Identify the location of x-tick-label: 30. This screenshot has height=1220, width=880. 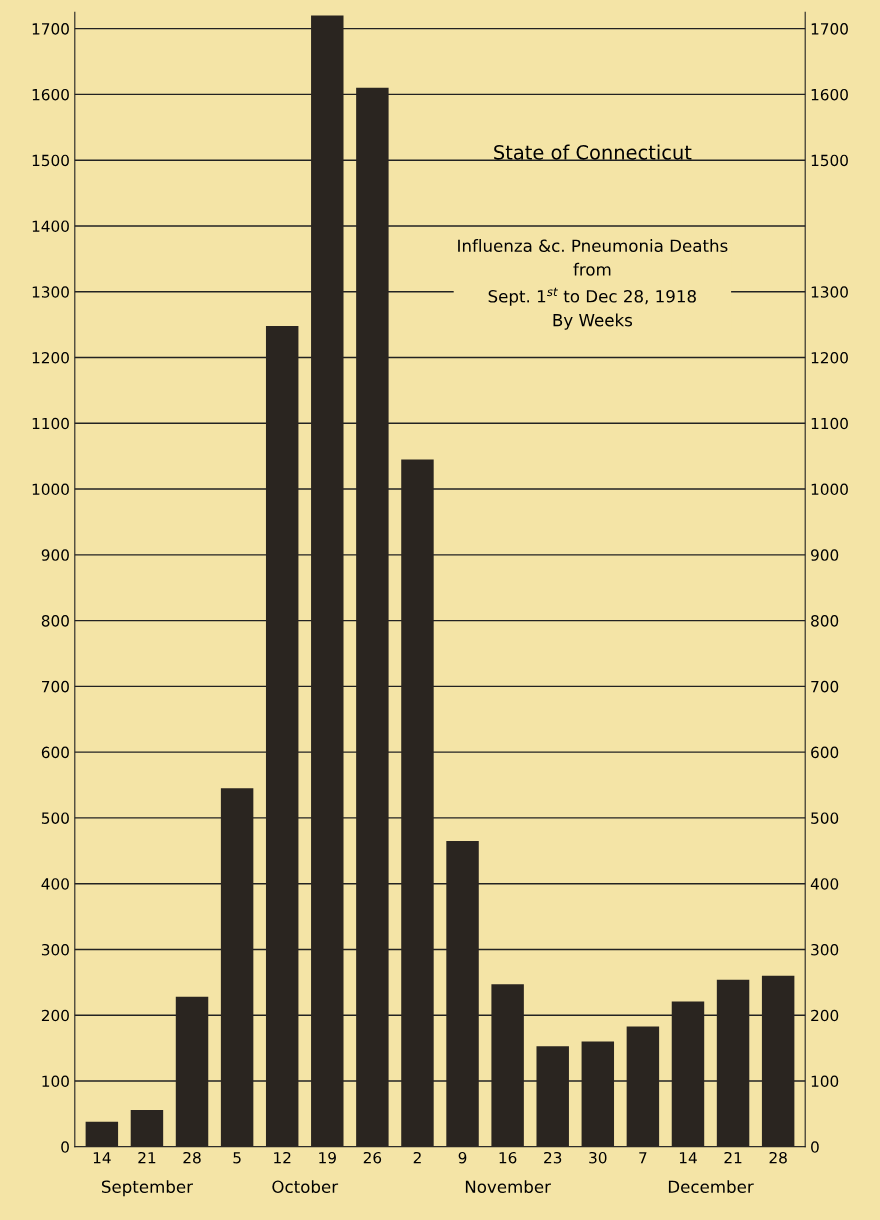
(598, 1157).